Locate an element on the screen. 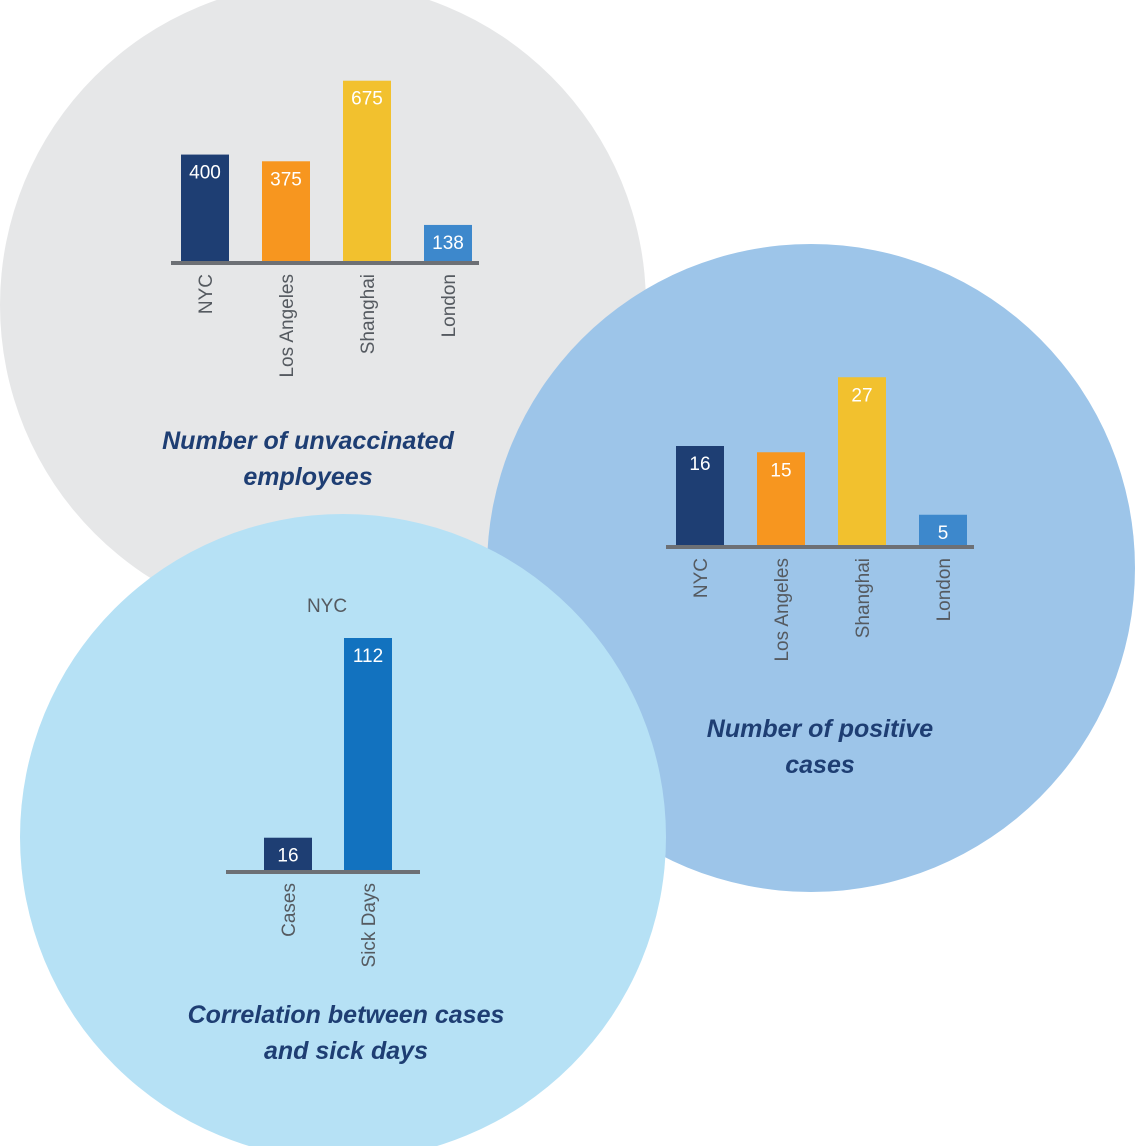 This screenshot has height=1146, width=1135. chart-subtitle: NYC is located at coordinates (327, 606).